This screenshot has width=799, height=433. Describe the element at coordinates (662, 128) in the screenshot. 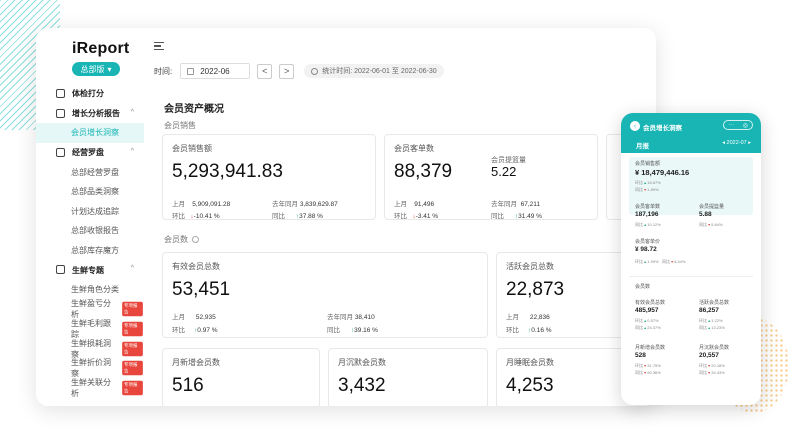

I see `mobile-title: 会员增长洞察` at that location.